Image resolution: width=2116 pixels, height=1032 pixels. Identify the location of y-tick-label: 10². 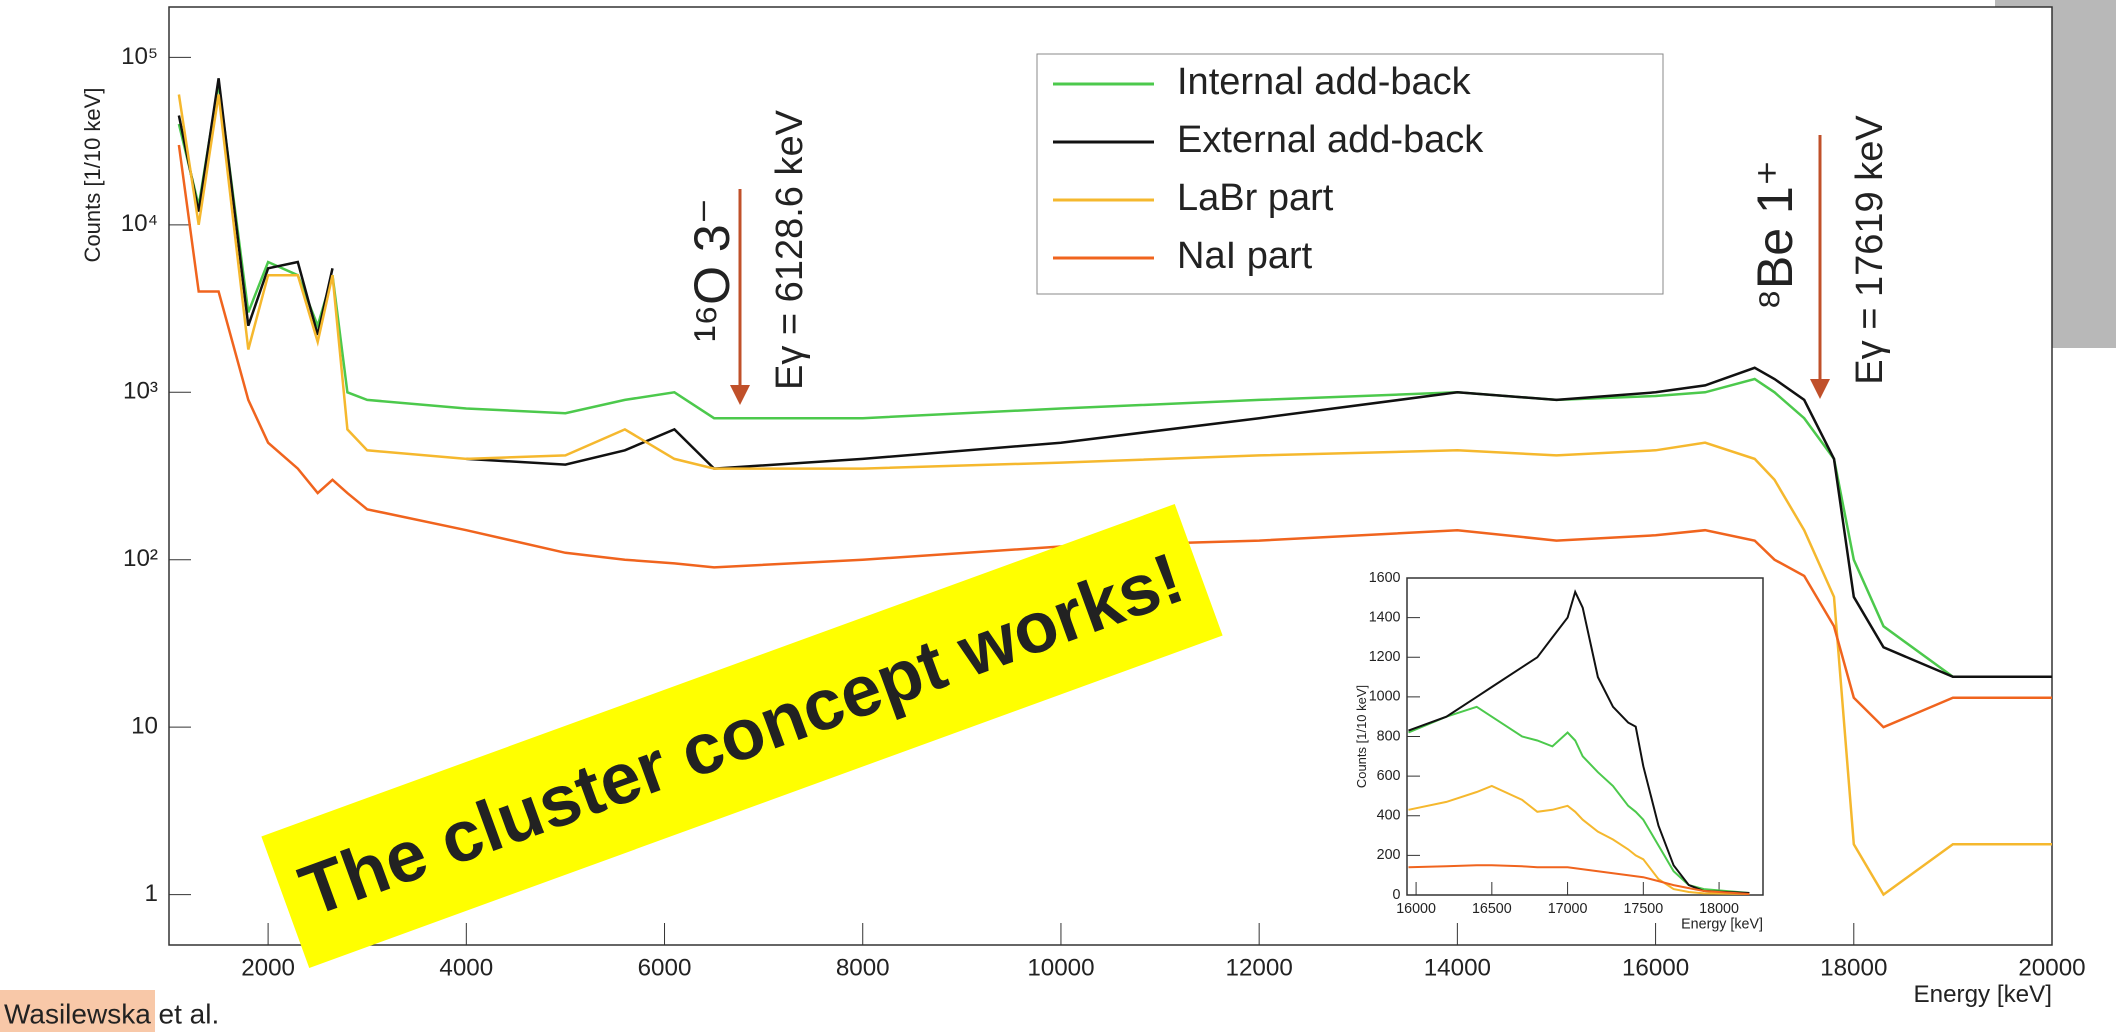
(140, 558).